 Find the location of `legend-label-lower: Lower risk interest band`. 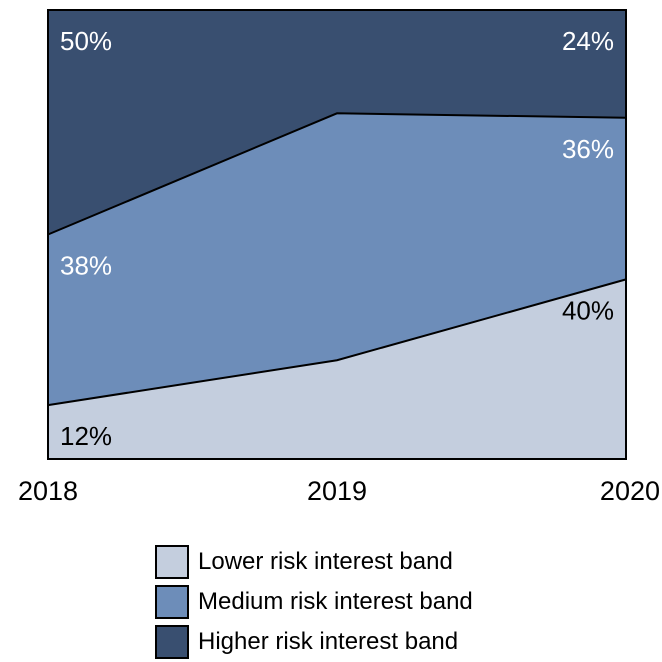

legend-label-lower: Lower risk interest band is located at coordinates (325, 561).